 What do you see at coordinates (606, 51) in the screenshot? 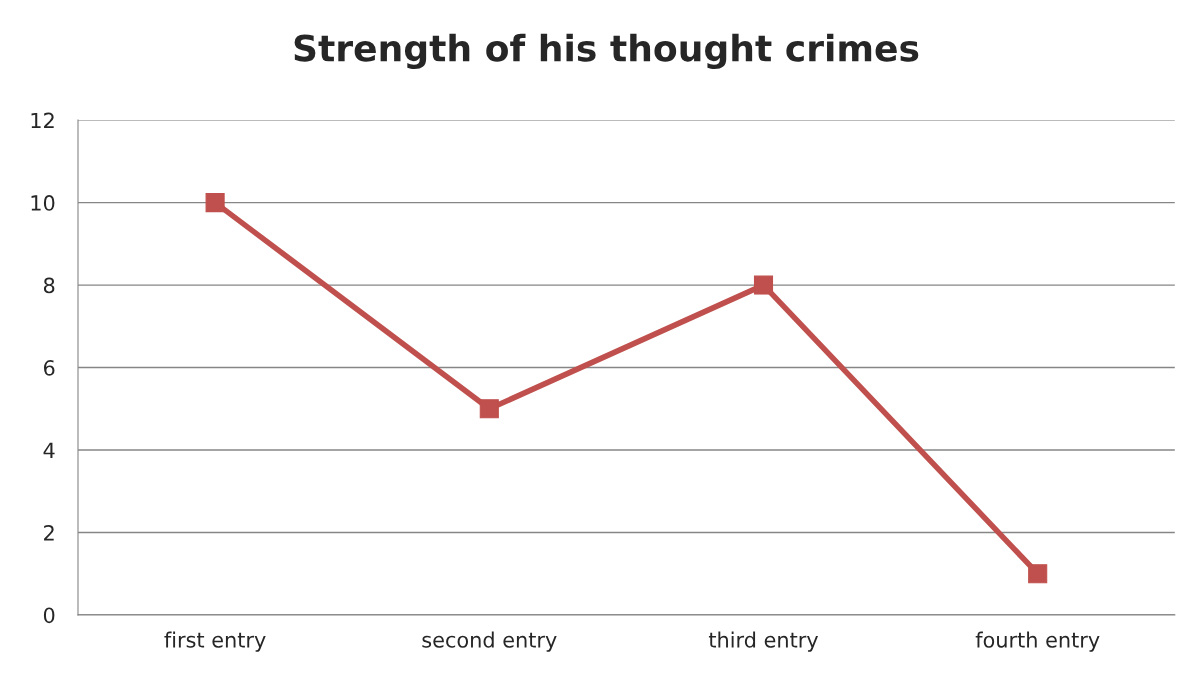
I see `chart-title: Strength of his thought crimes` at bounding box center [606, 51].